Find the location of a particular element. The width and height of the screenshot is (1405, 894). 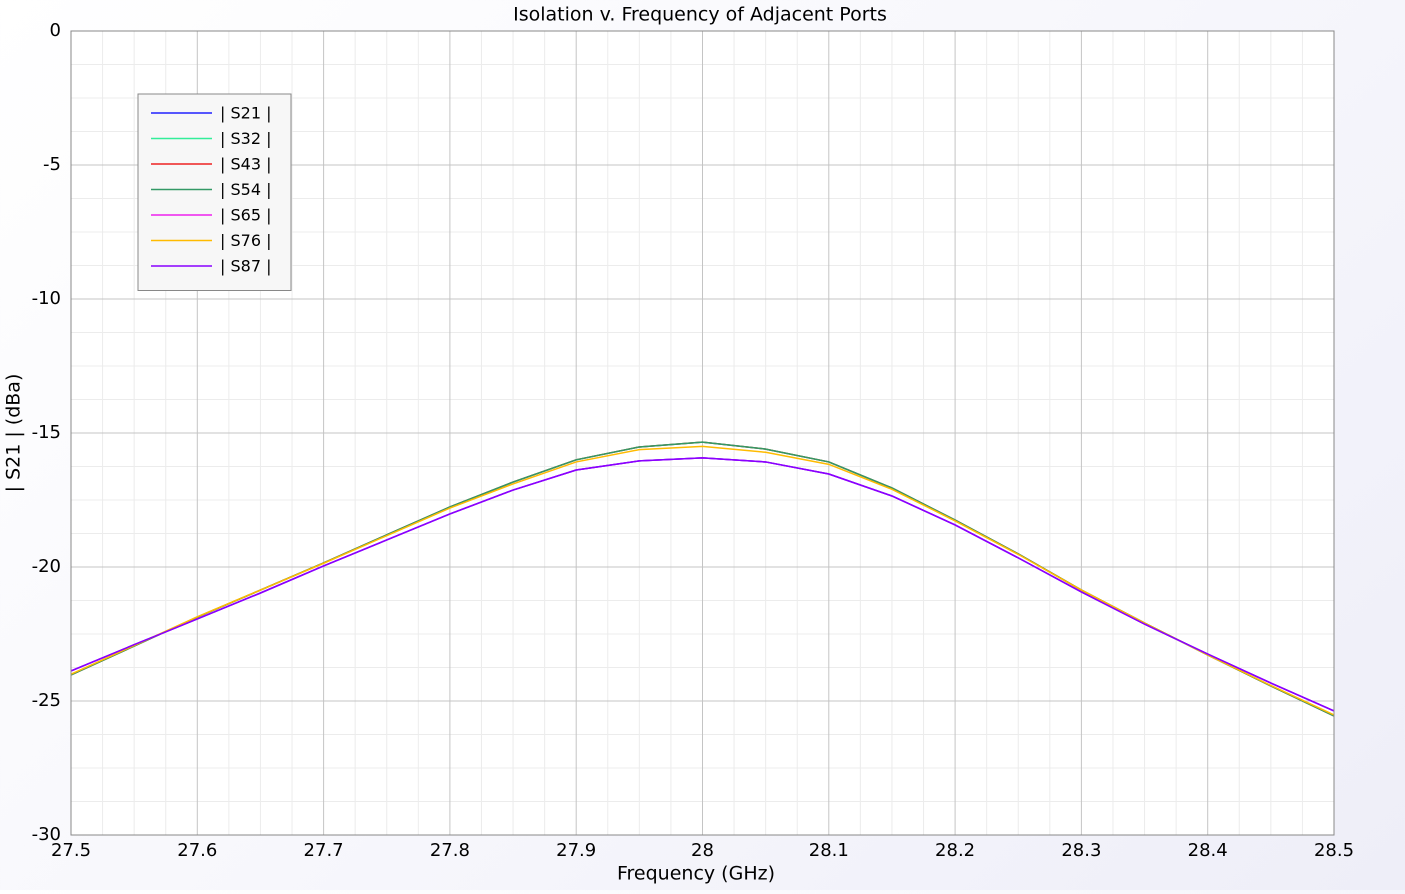

x-tick-label: 28.4 is located at coordinates (1208, 850).